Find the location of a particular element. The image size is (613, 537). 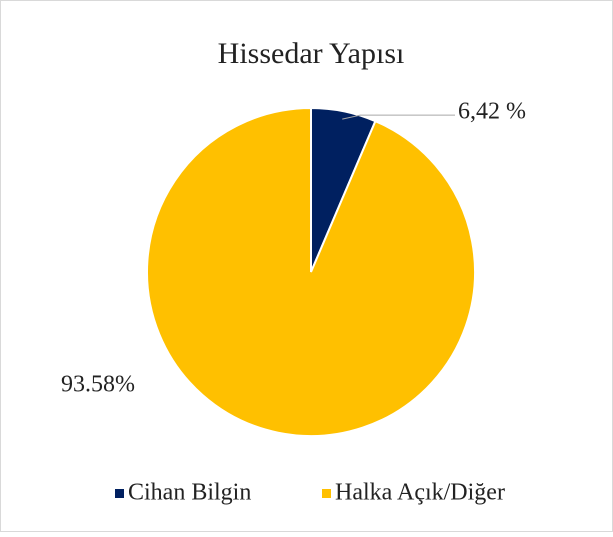

chart-title: Hissedar Yapısı is located at coordinates (311, 53).